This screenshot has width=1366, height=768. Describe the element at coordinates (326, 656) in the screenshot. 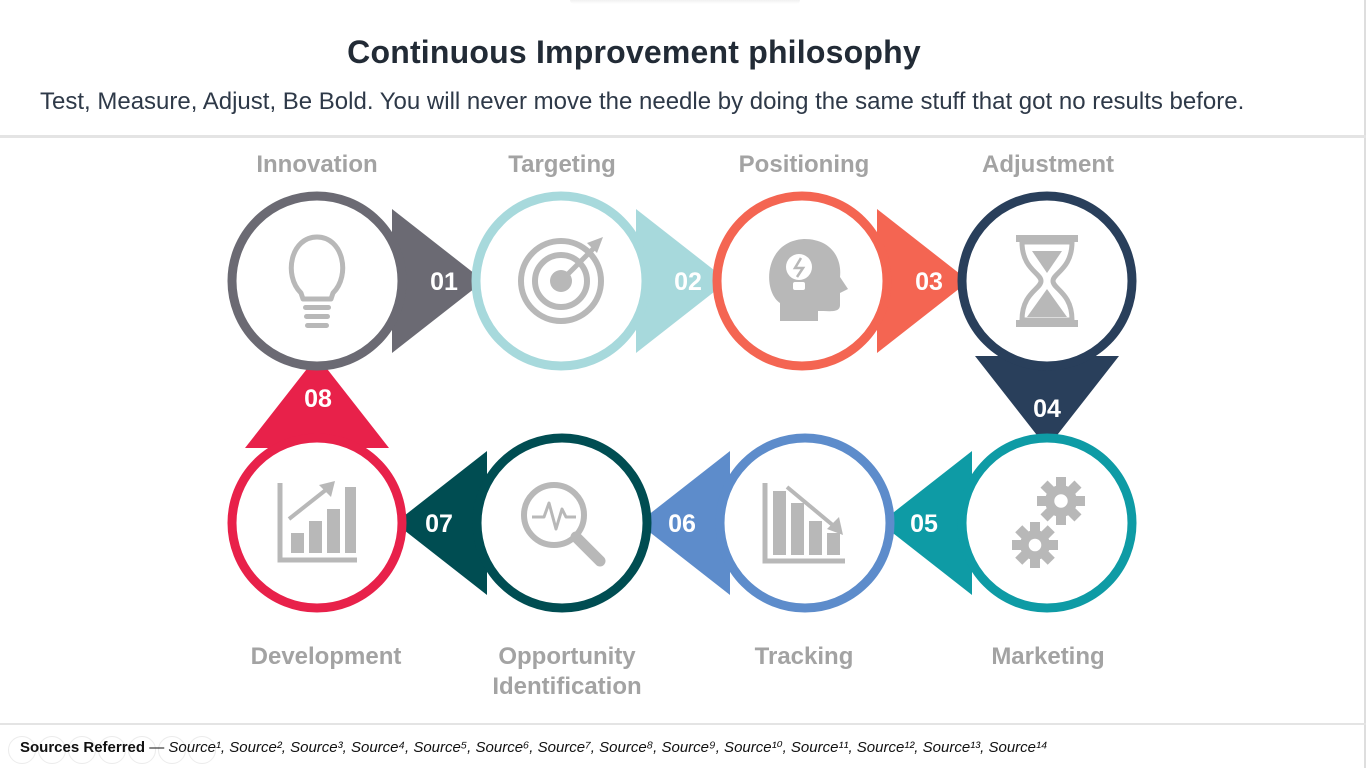

I see `step-label-development: Development` at that location.